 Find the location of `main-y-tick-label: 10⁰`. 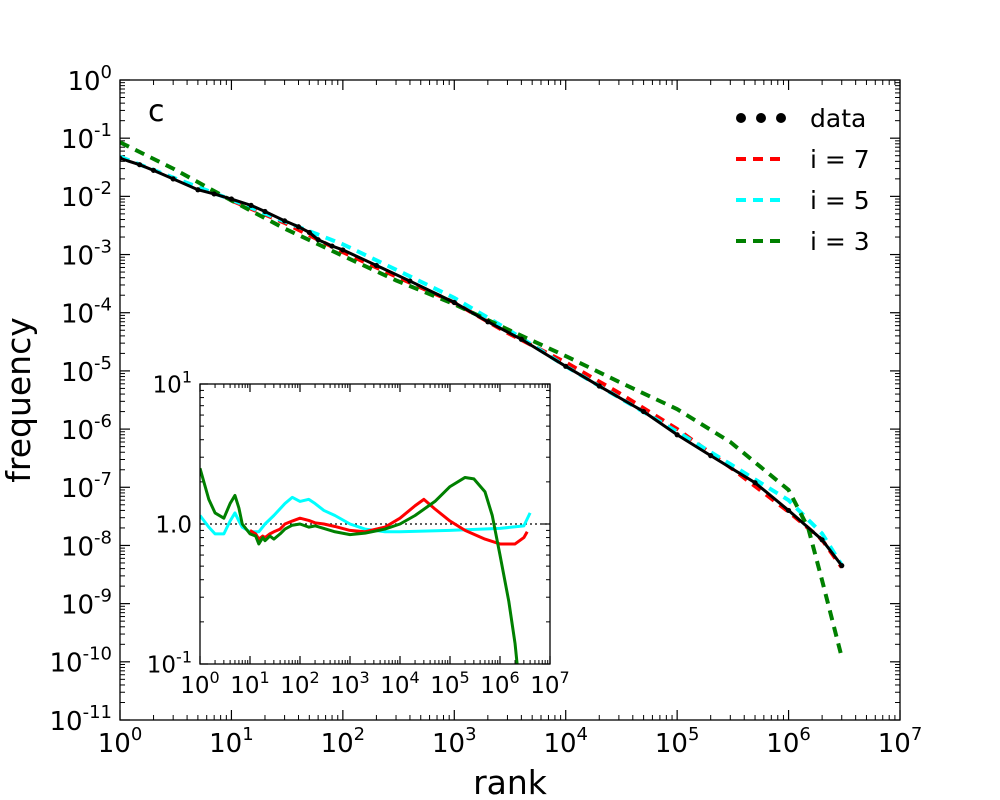

main-y-tick-label: 10⁰ is located at coordinates (89, 79).